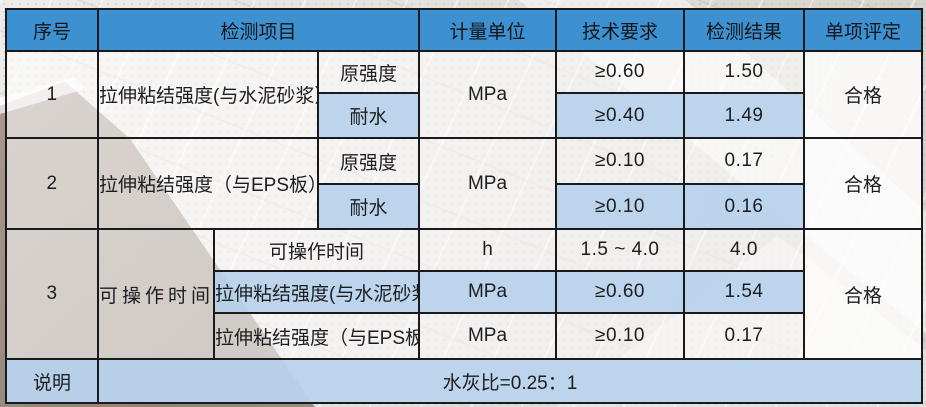 The width and height of the screenshot is (926, 407). What do you see at coordinates (316, 336) in the screenshot?
I see `row3-sub-eps: 拉伸粘结强度（与EPS板）` at bounding box center [316, 336].